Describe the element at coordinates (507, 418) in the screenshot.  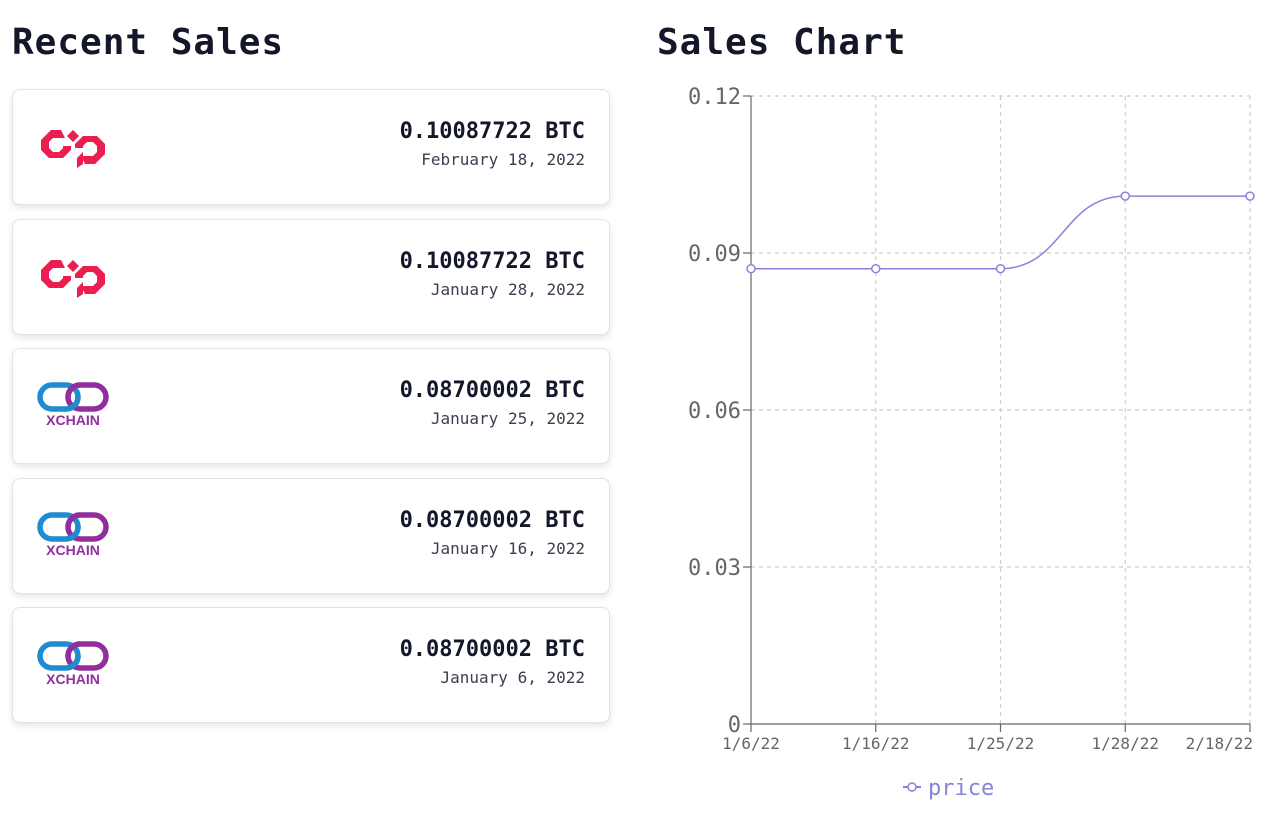
I see `sale-date: January 25, 2022` at that location.